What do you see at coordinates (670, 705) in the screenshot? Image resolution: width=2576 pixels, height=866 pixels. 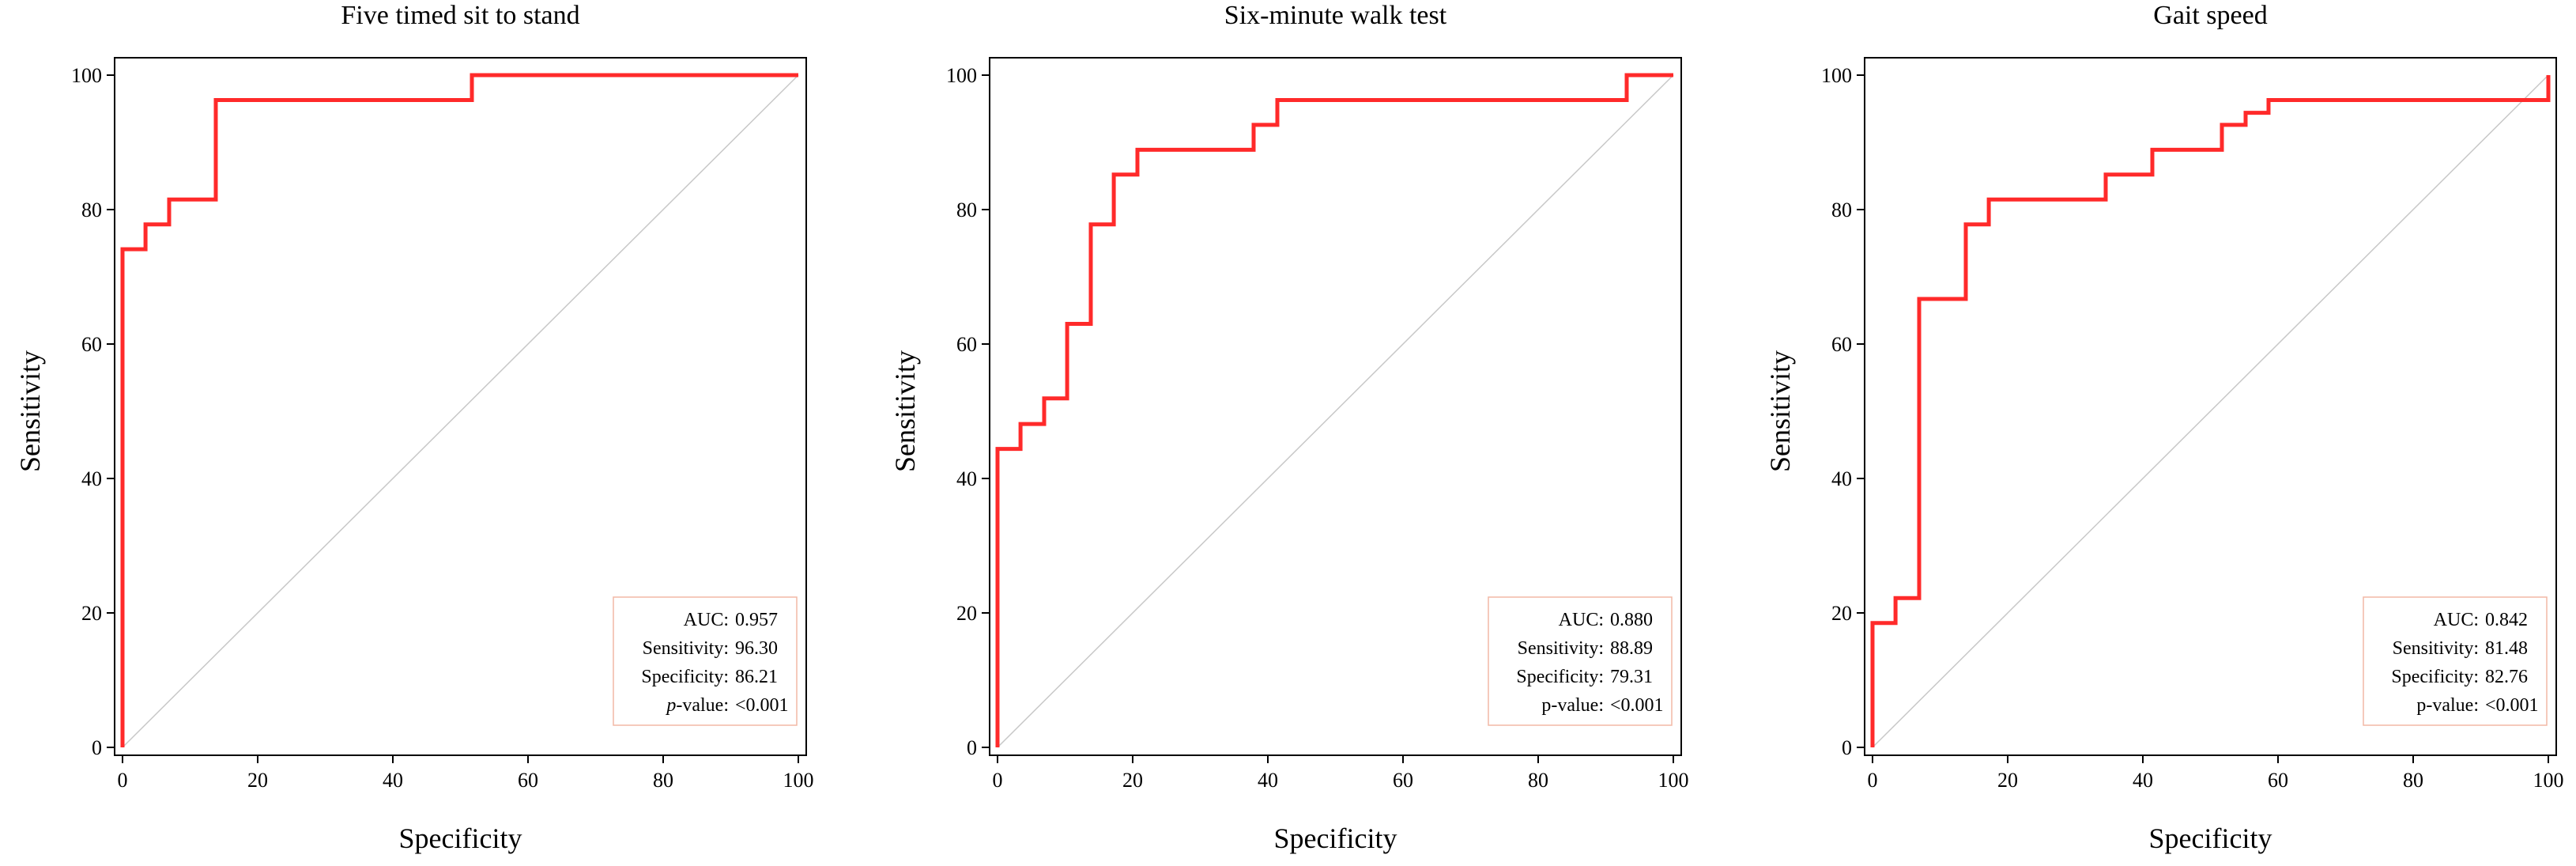 I see `legend-p-italic: p` at bounding box center [670, 705].